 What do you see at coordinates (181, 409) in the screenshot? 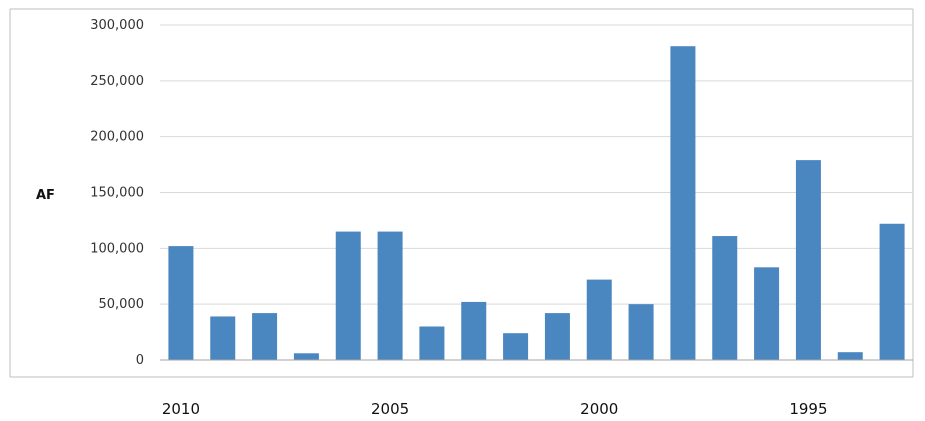
I see `x-tick-label: 2010` at bounding box center [181, 409].